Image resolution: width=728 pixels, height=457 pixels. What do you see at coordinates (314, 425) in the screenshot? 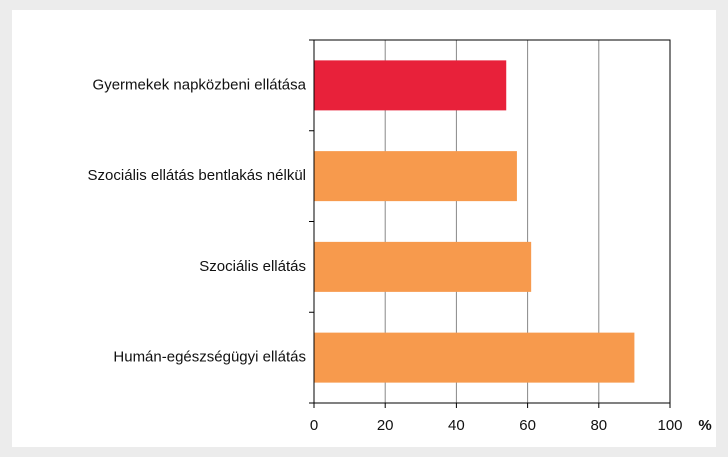
I see `x-tick-label: 0` at bounding box center [314, 425].